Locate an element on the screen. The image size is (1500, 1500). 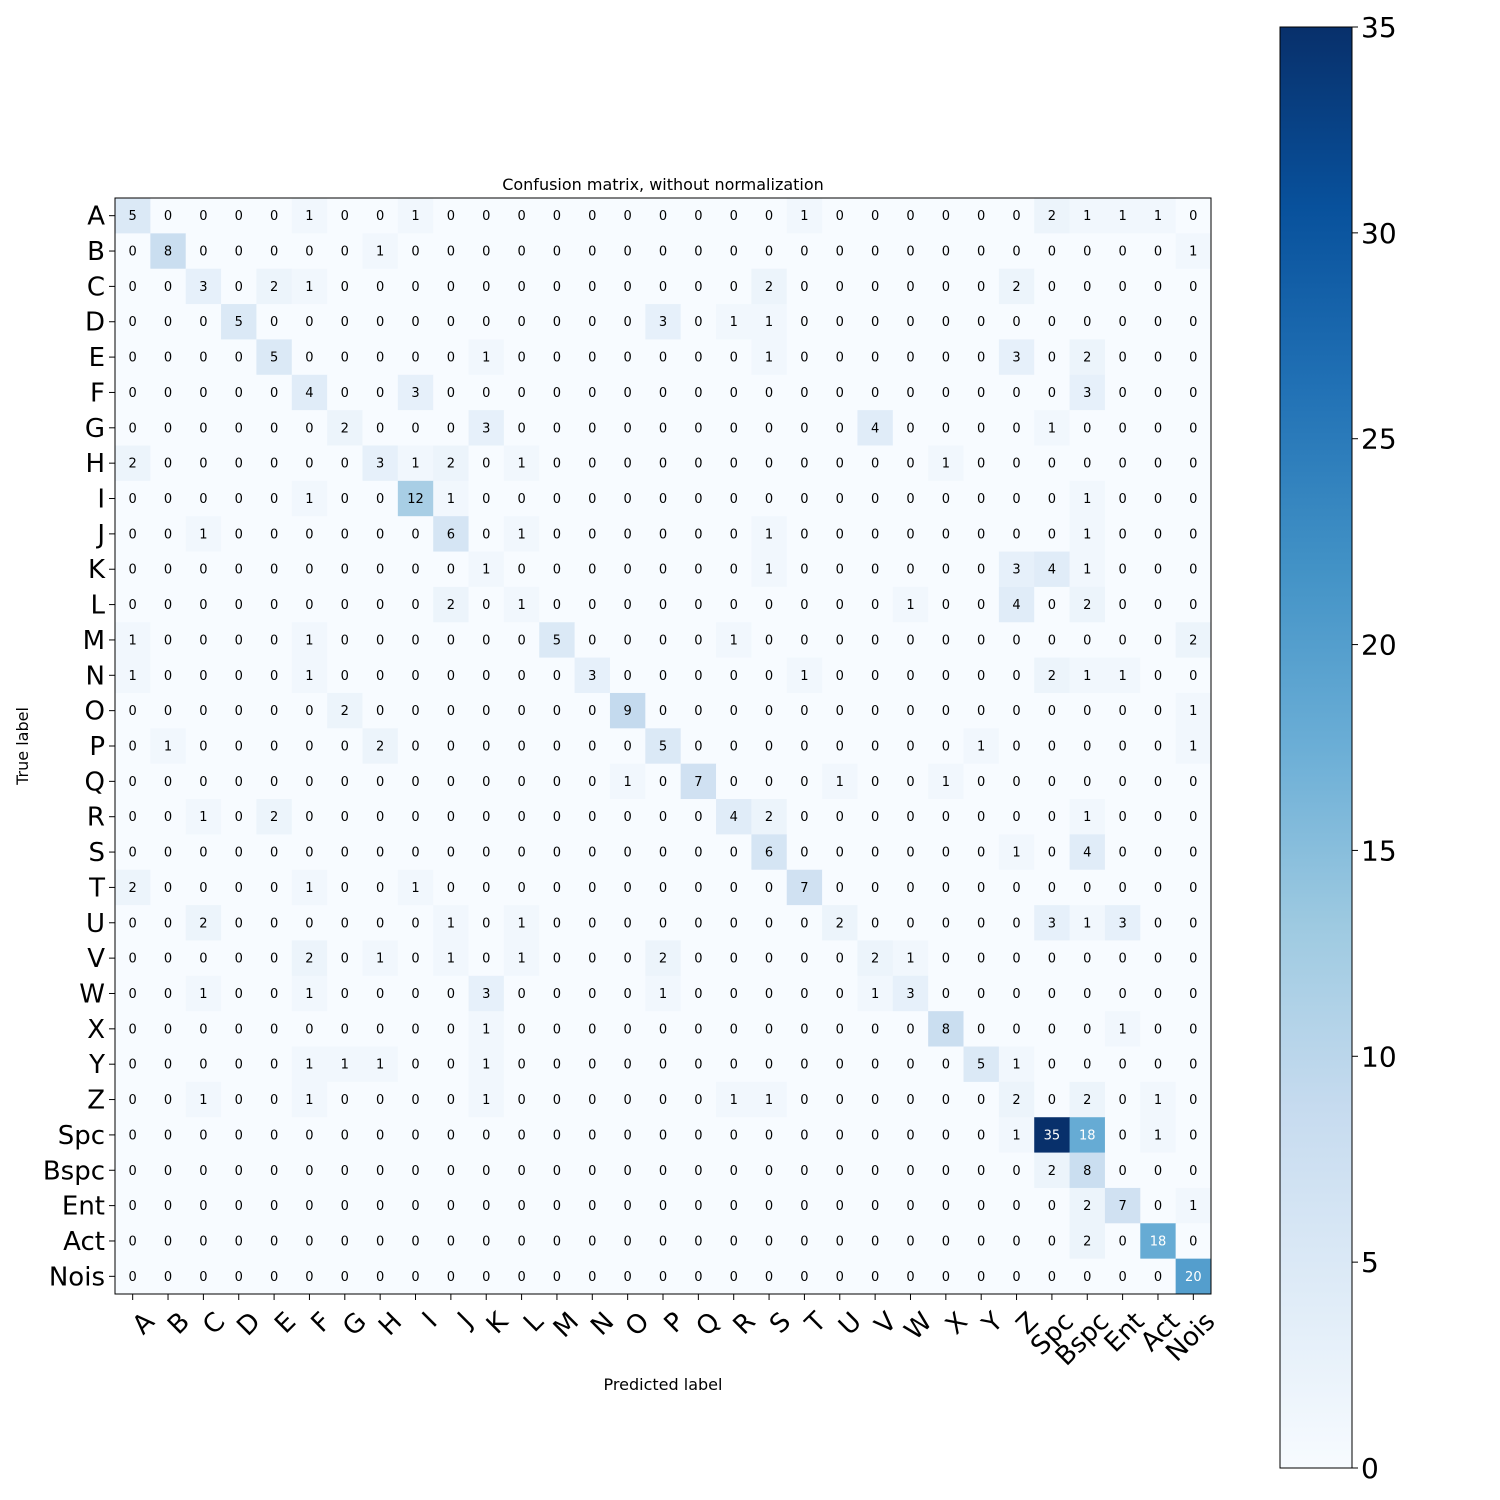
y-tick-label: G is located at coordinates (95, 429).